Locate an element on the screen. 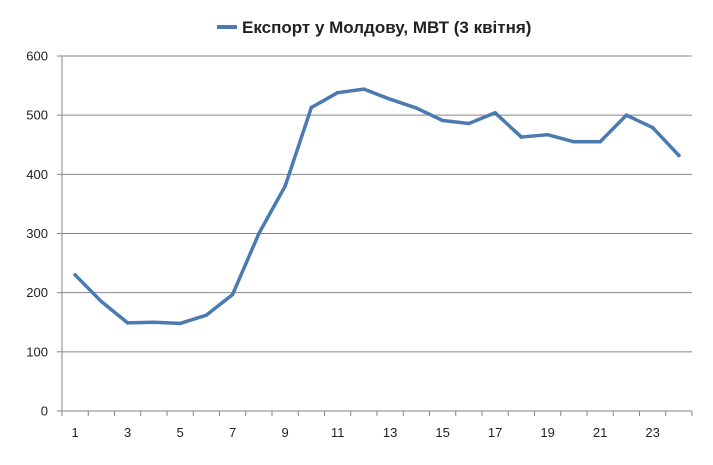 The image size is (713, 465). y-axis-ticks: 0 100 200 300 400 500 600 is located at coordinates (37, 234).